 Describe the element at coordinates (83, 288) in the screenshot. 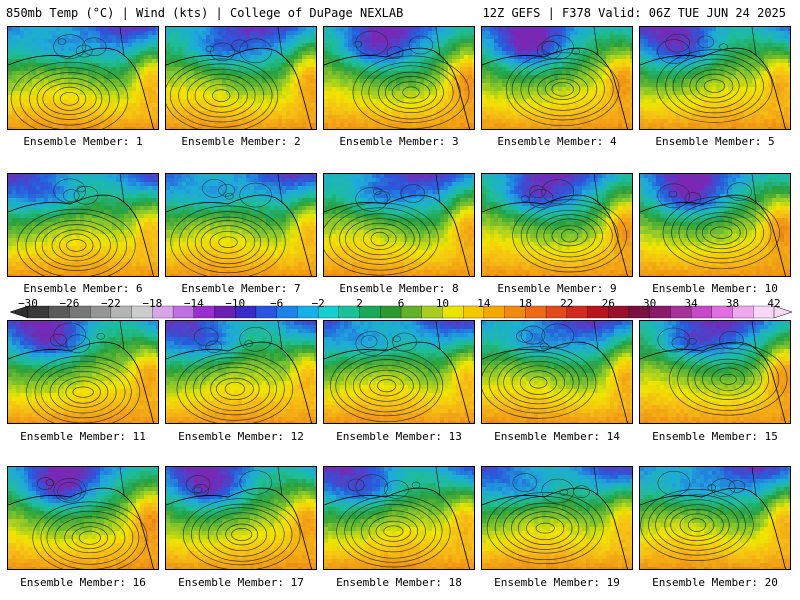

I see `ensemble-member-label: Ensemble Member: 6` at that location.